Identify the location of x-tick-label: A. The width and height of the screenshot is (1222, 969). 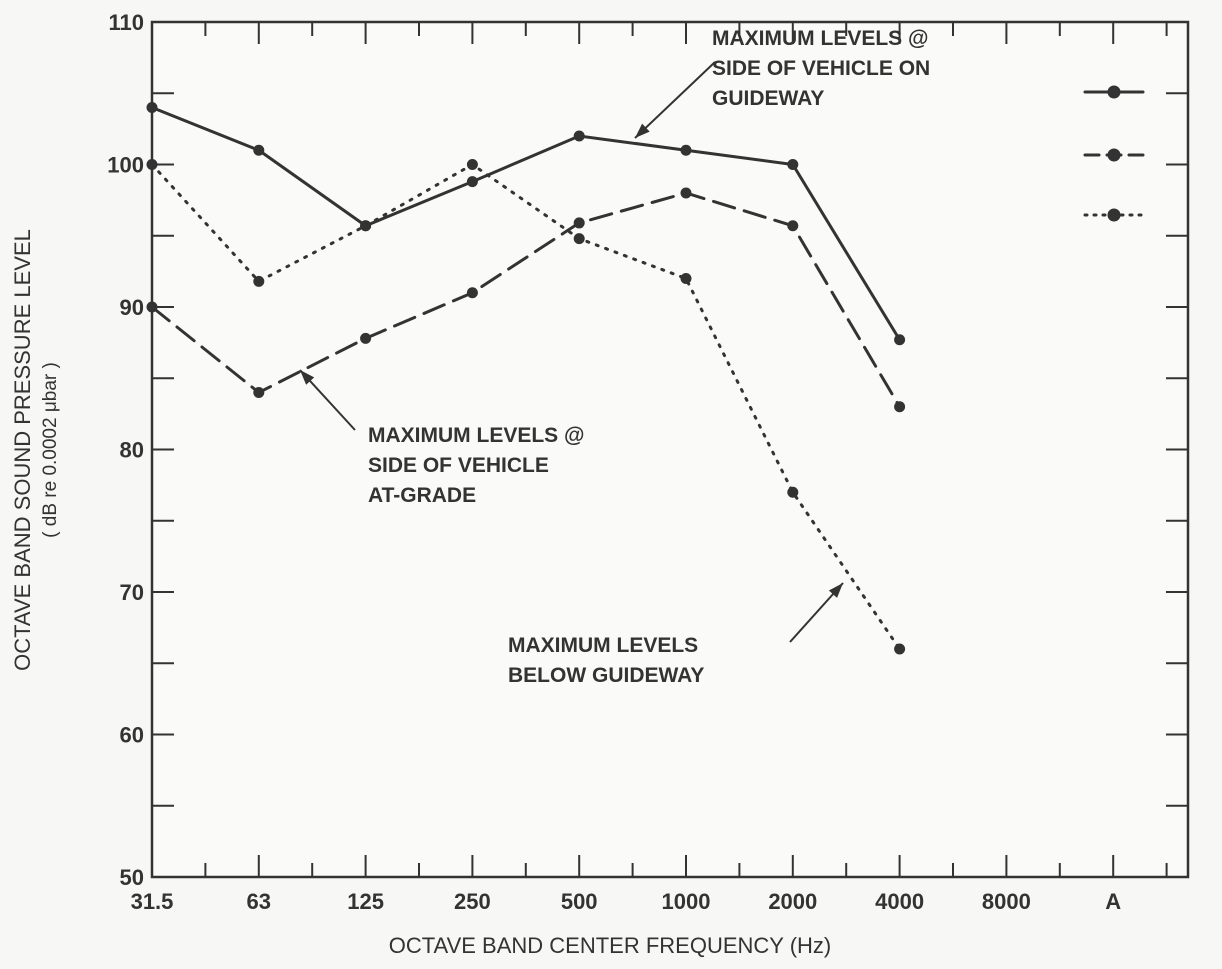
(1113, 901).